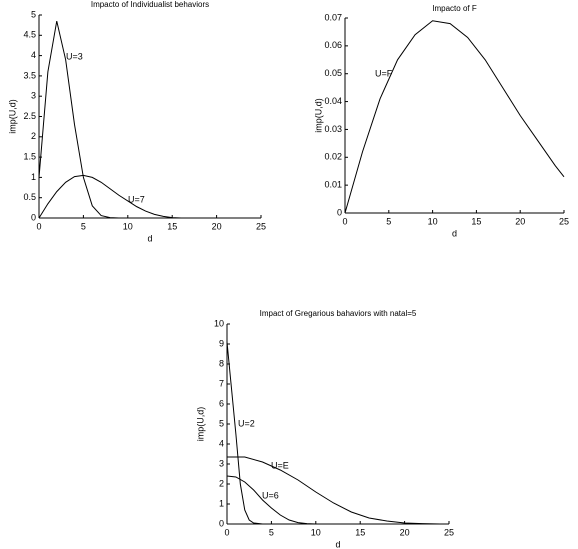 This screenshot has height=549, width=578. What do you see at coordinates (333, 73) in the screenshot?
I see `y-tick-label: 0.05` at bounding box center [333, 73].